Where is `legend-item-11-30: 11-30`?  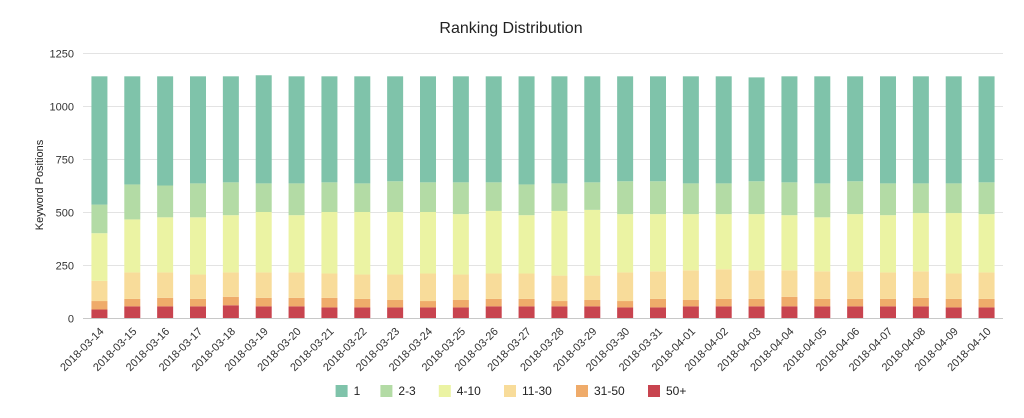 legend-item-11-30: 11-30 is located at coordinates (528, 391).